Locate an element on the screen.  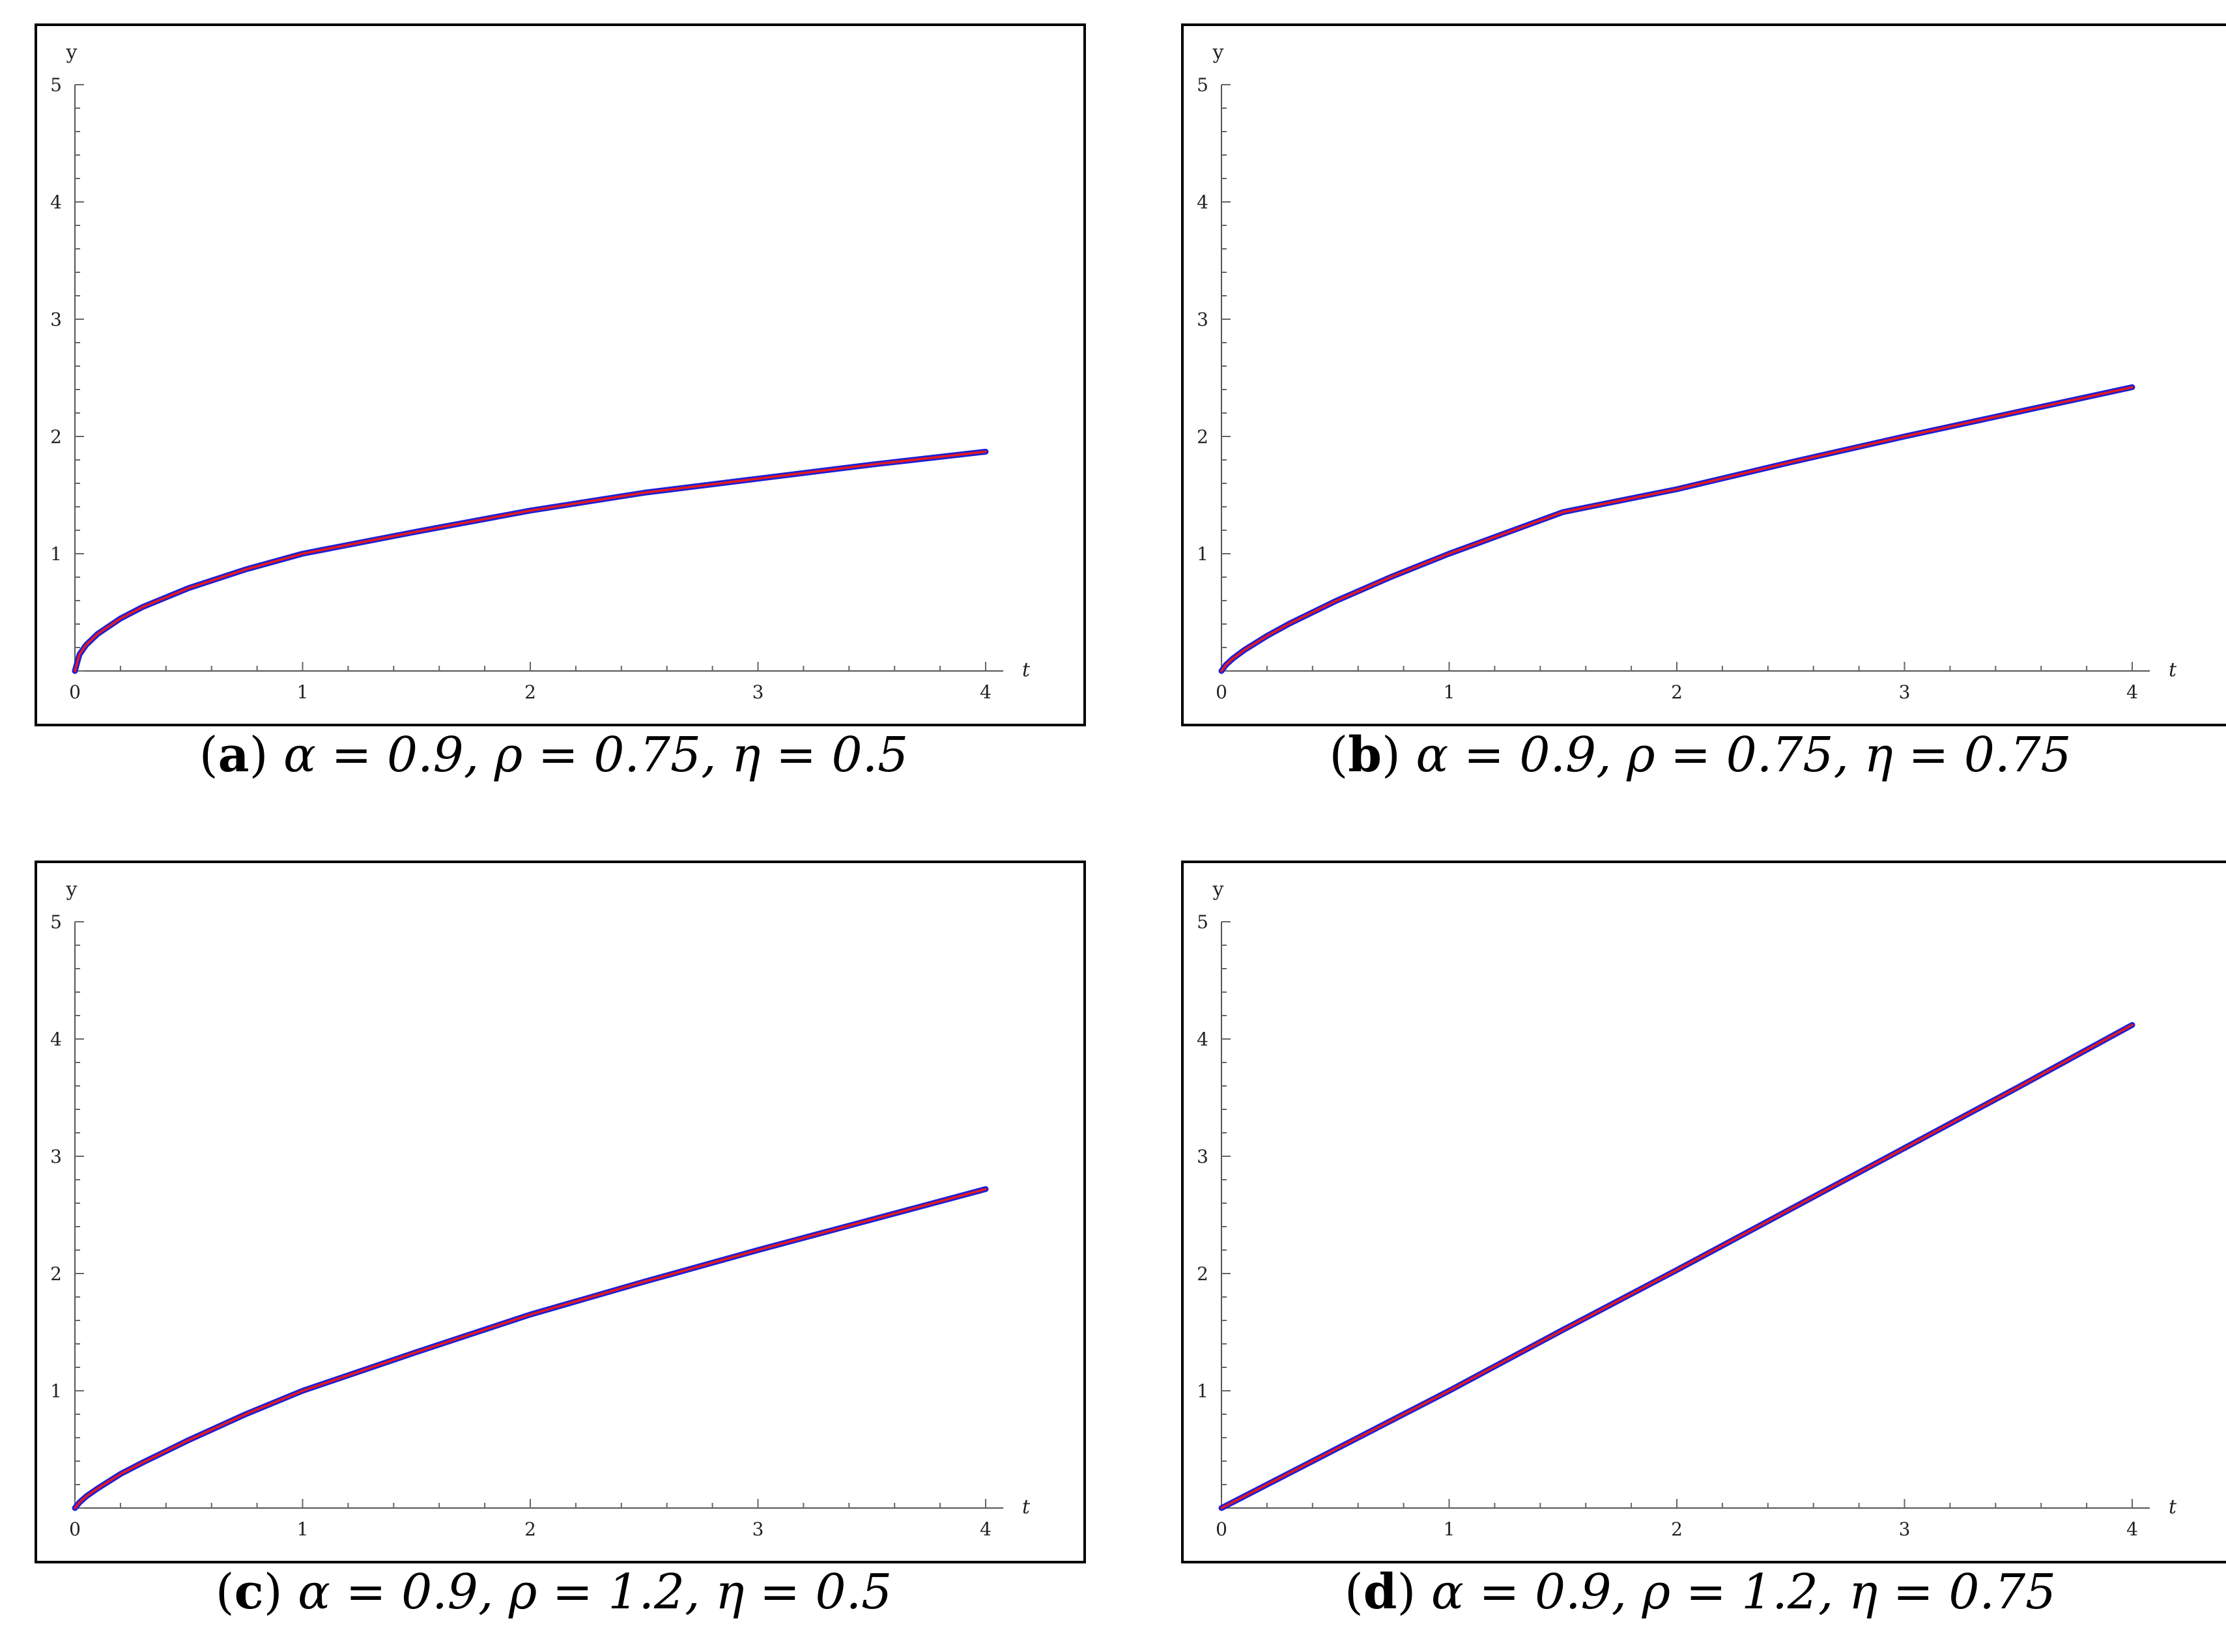
x-axis-label-d: t is located at coordinates (2173, 1507).